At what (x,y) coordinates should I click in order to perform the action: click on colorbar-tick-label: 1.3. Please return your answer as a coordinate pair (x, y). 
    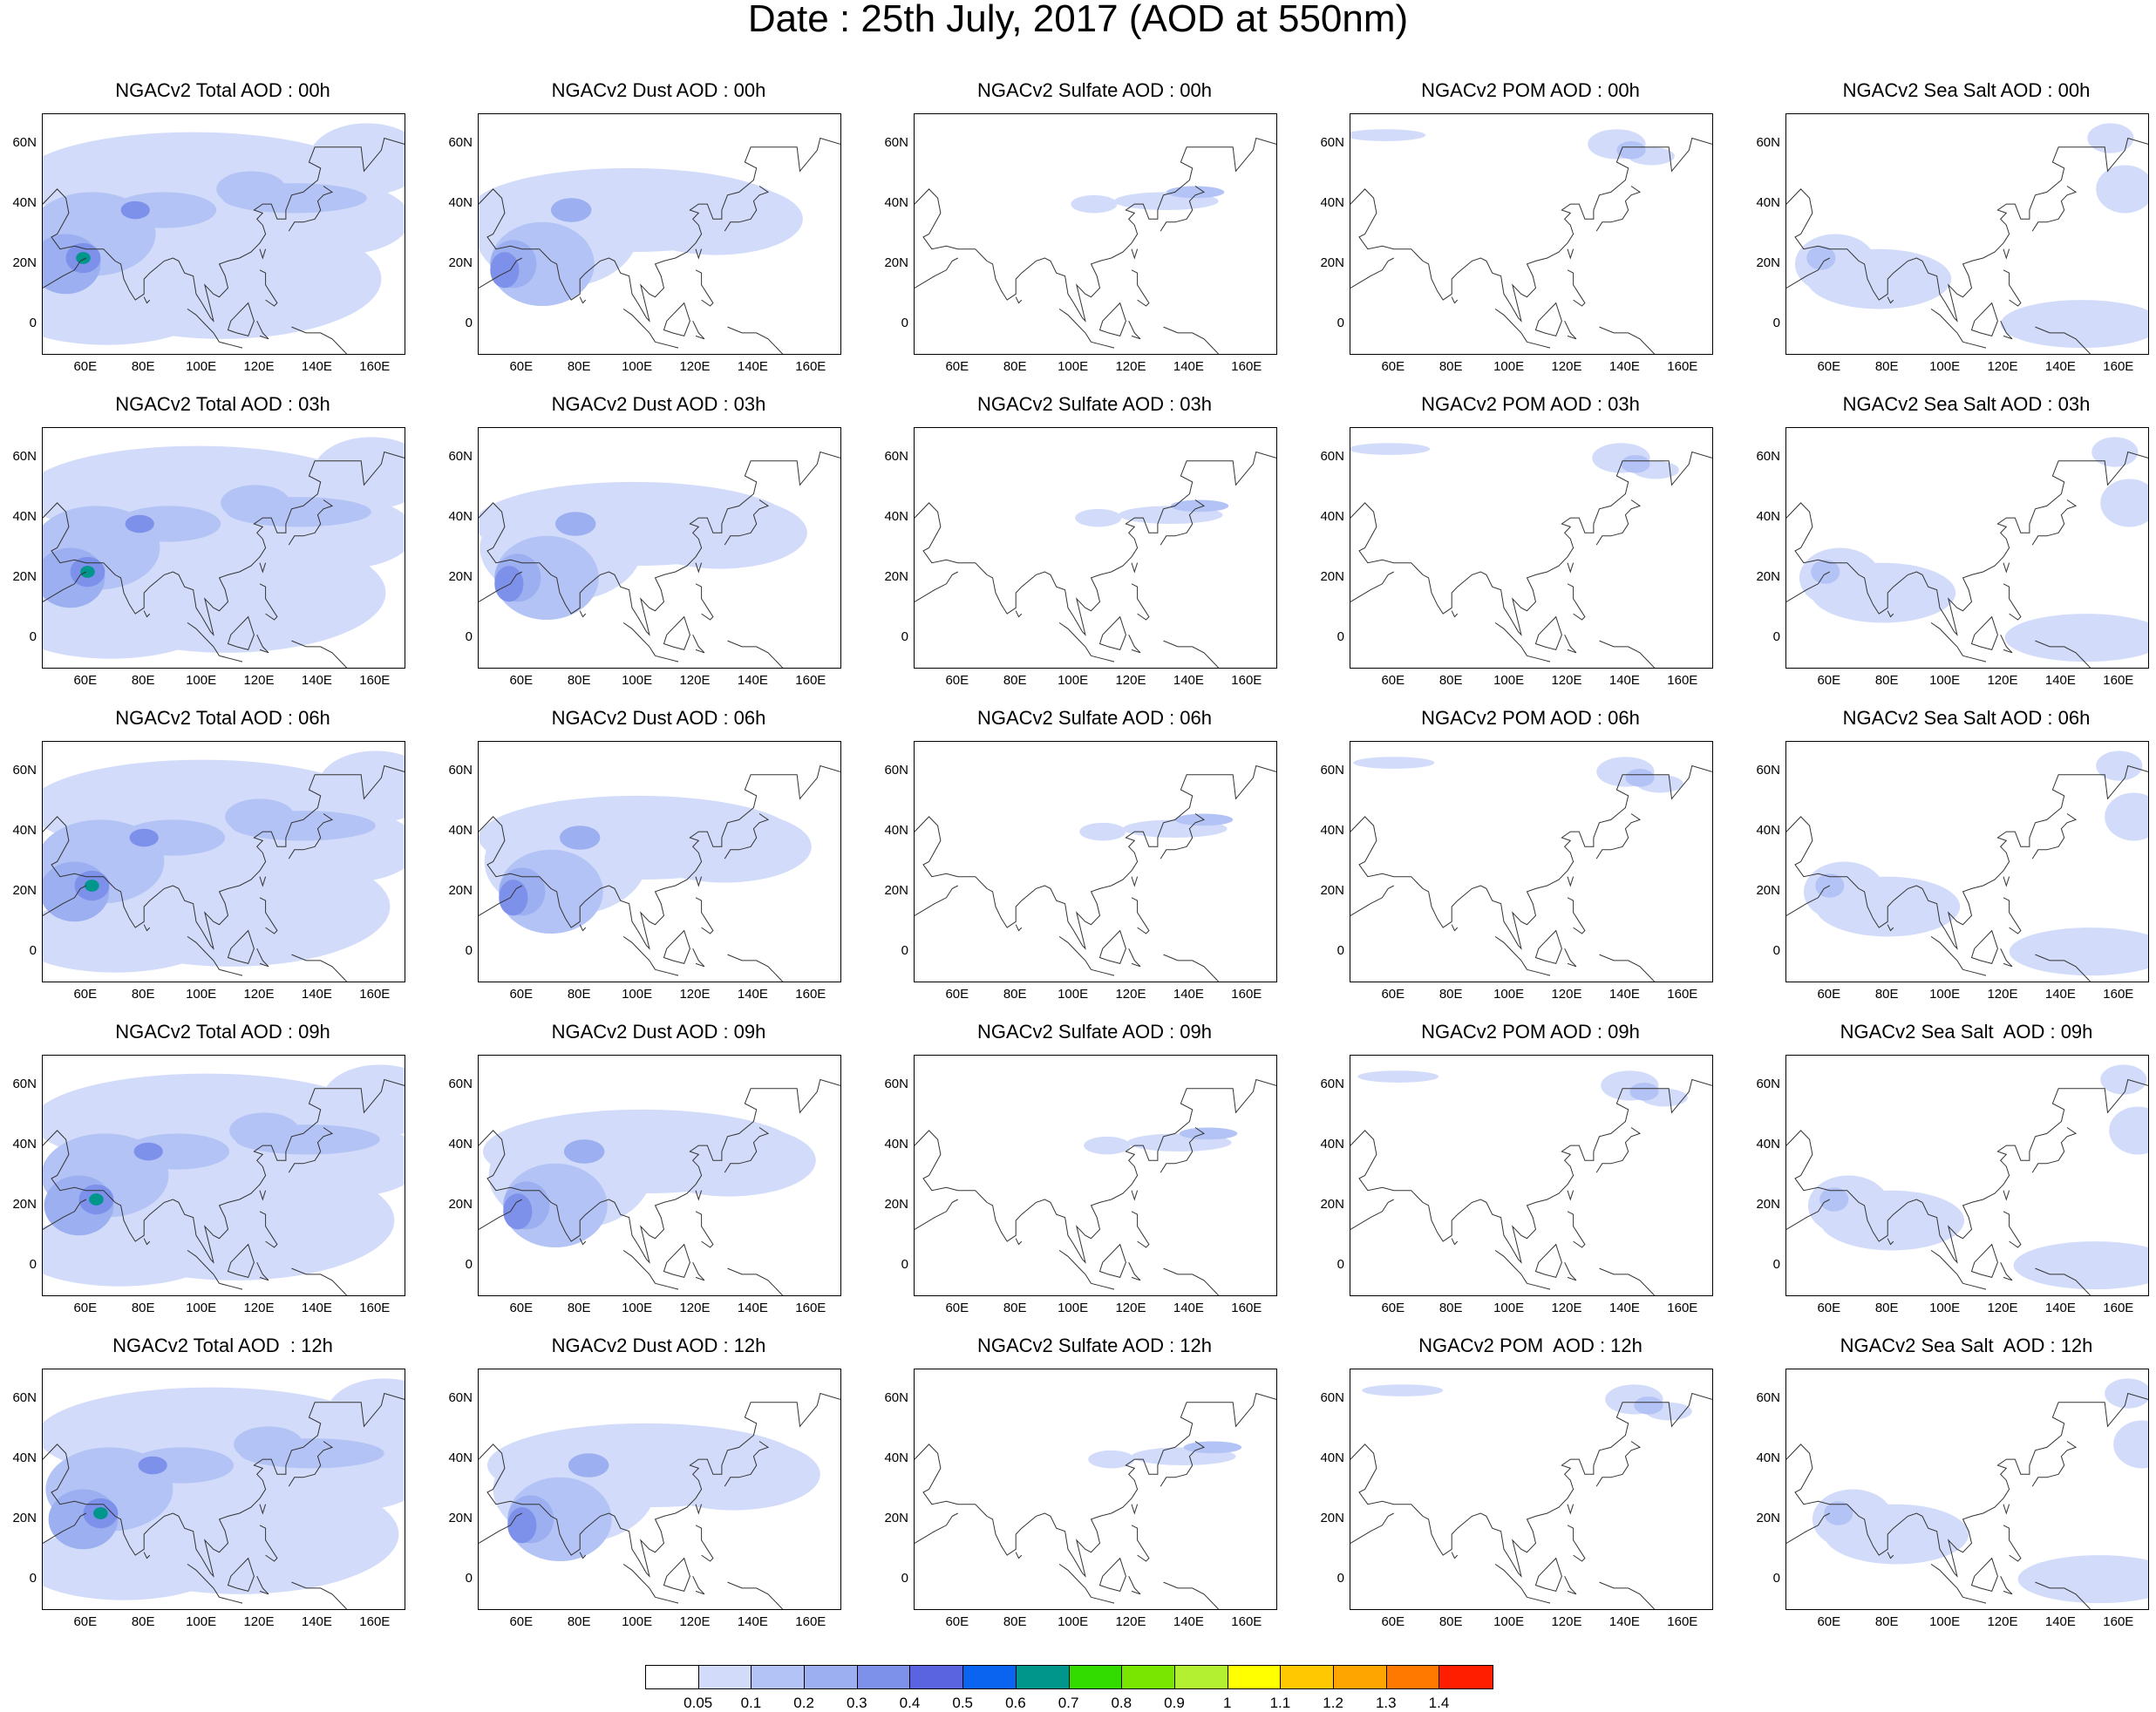
    Looking at the image, I should click on (1386, 1703).